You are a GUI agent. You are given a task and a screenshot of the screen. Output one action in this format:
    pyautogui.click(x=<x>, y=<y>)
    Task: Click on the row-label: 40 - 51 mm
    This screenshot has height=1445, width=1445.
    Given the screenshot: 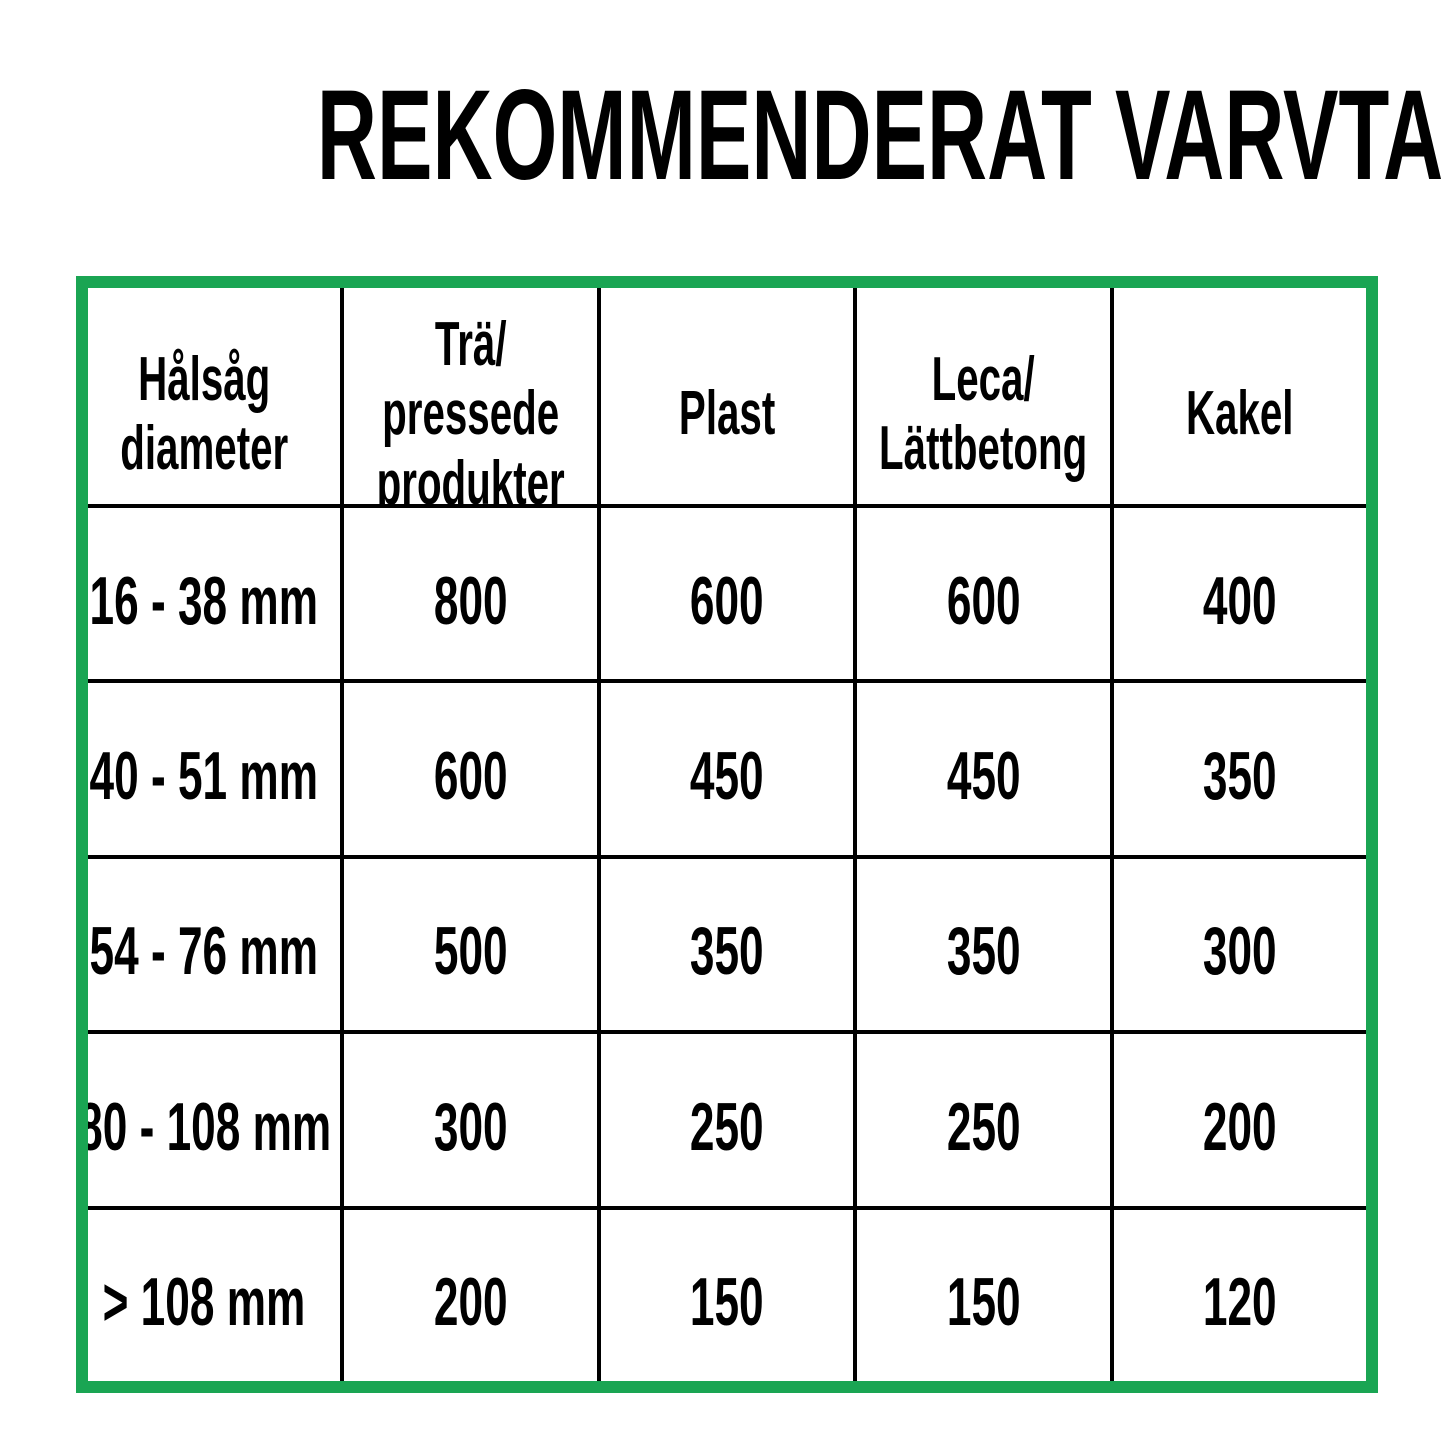 What is the action you would take?
    pyautogui.click(x=214, y=769)
    